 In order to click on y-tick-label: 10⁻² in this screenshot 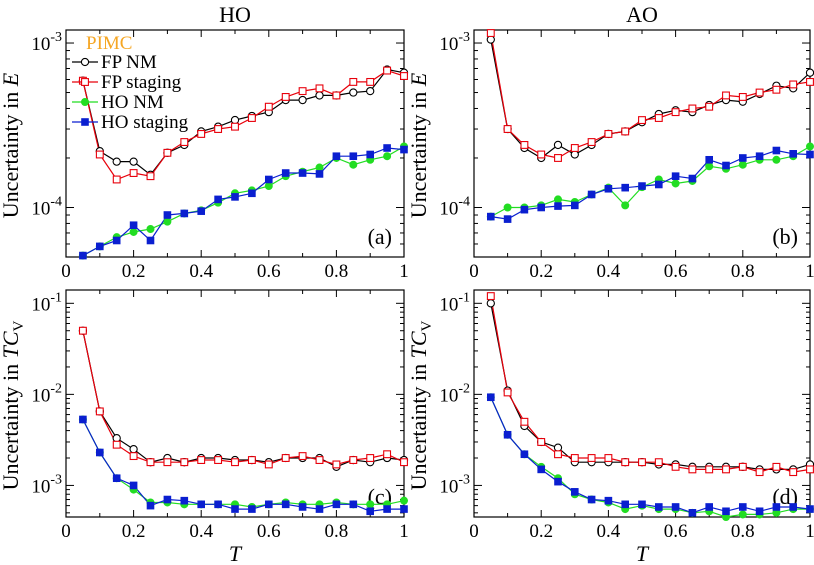, I will do `click(46, 393)`.